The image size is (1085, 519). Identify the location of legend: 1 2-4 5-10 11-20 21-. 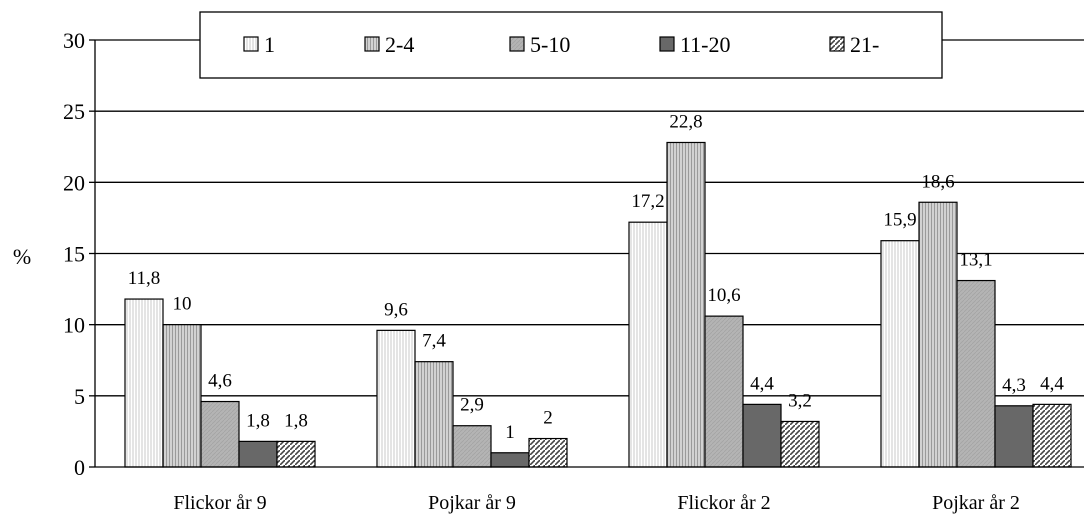
(571, 45).